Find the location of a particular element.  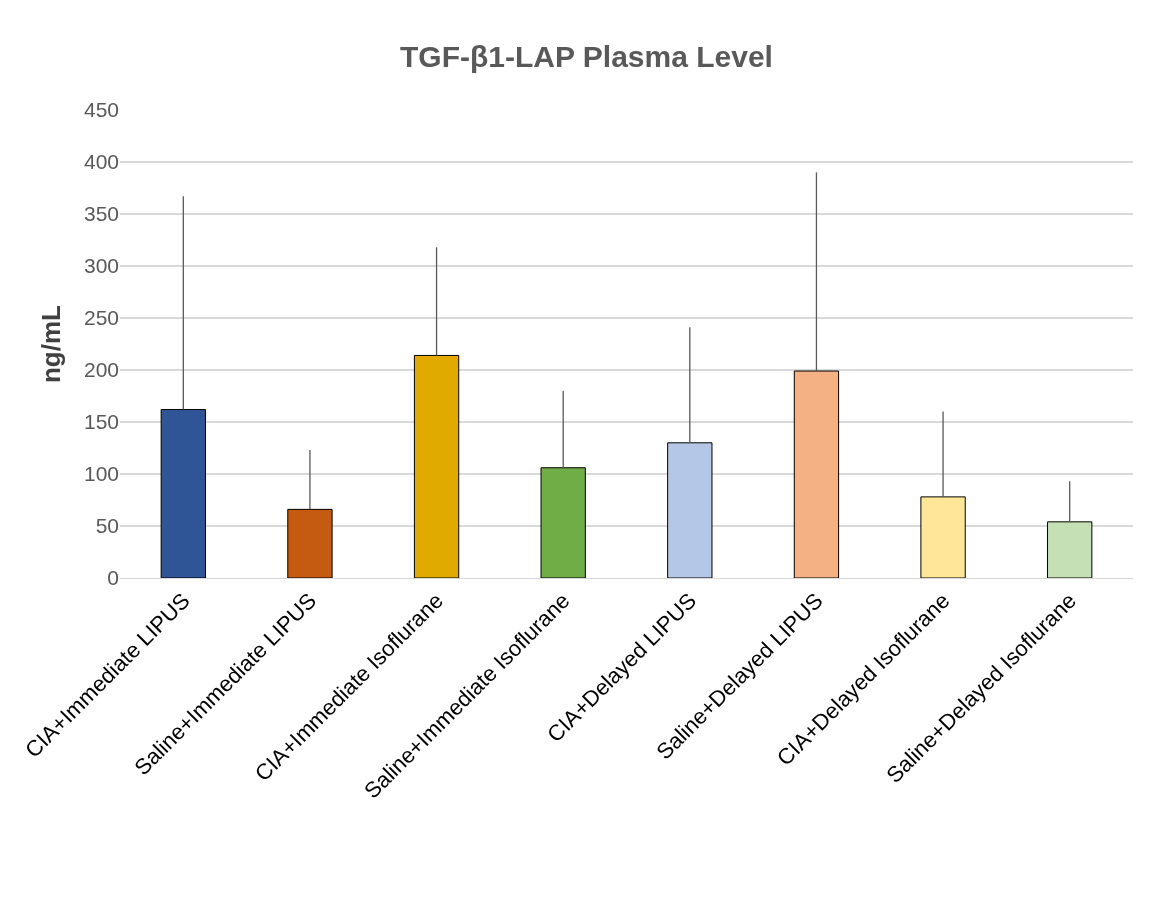

y-tick-label: 400 is located at coordinates (101, 162).